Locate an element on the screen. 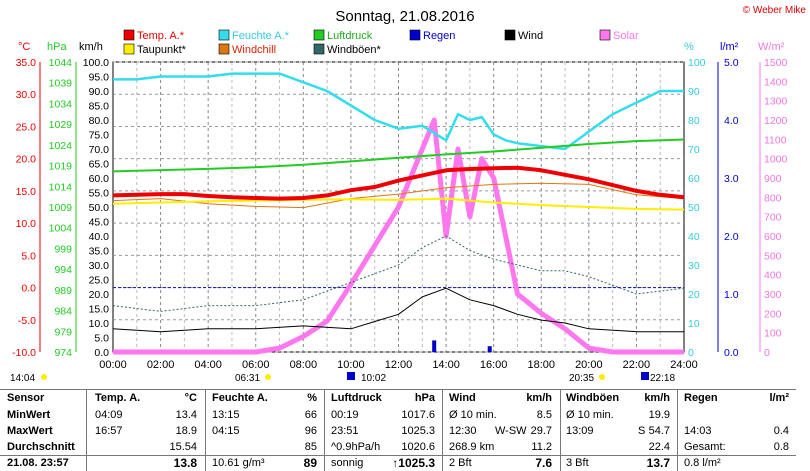 Image resolution: width=810 pixels, height=471 pixels. solar-tick-label: 400 is located at coordinates (773, 276).